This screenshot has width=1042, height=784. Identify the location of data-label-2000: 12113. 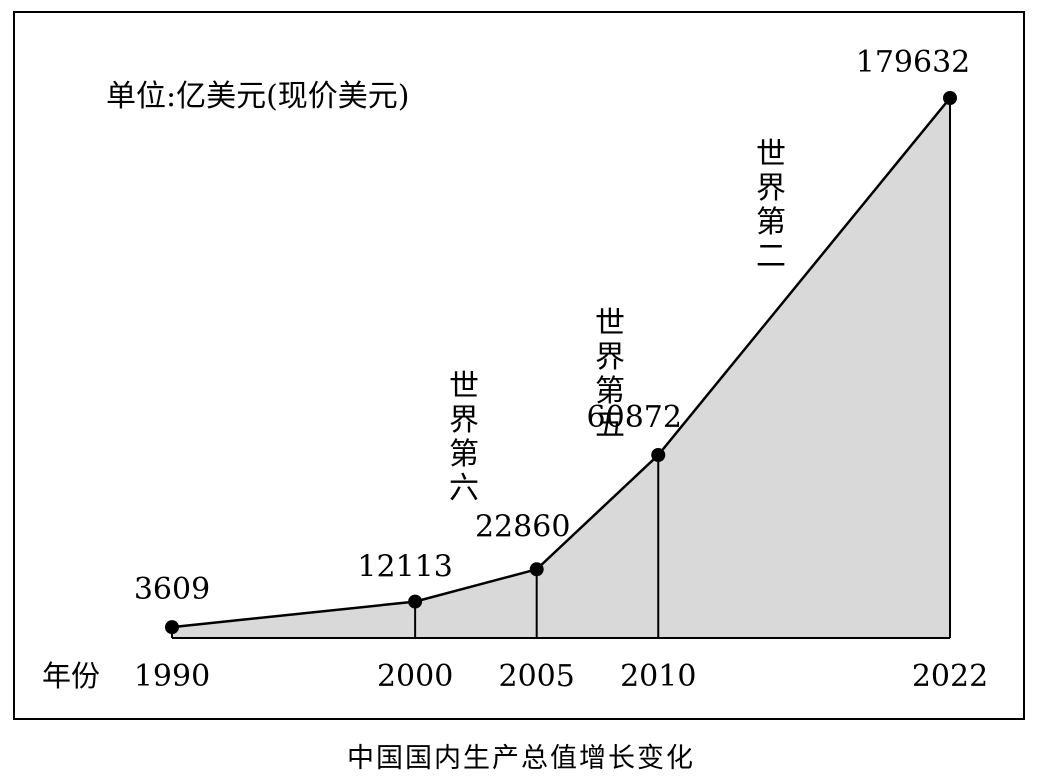
(404, 567).